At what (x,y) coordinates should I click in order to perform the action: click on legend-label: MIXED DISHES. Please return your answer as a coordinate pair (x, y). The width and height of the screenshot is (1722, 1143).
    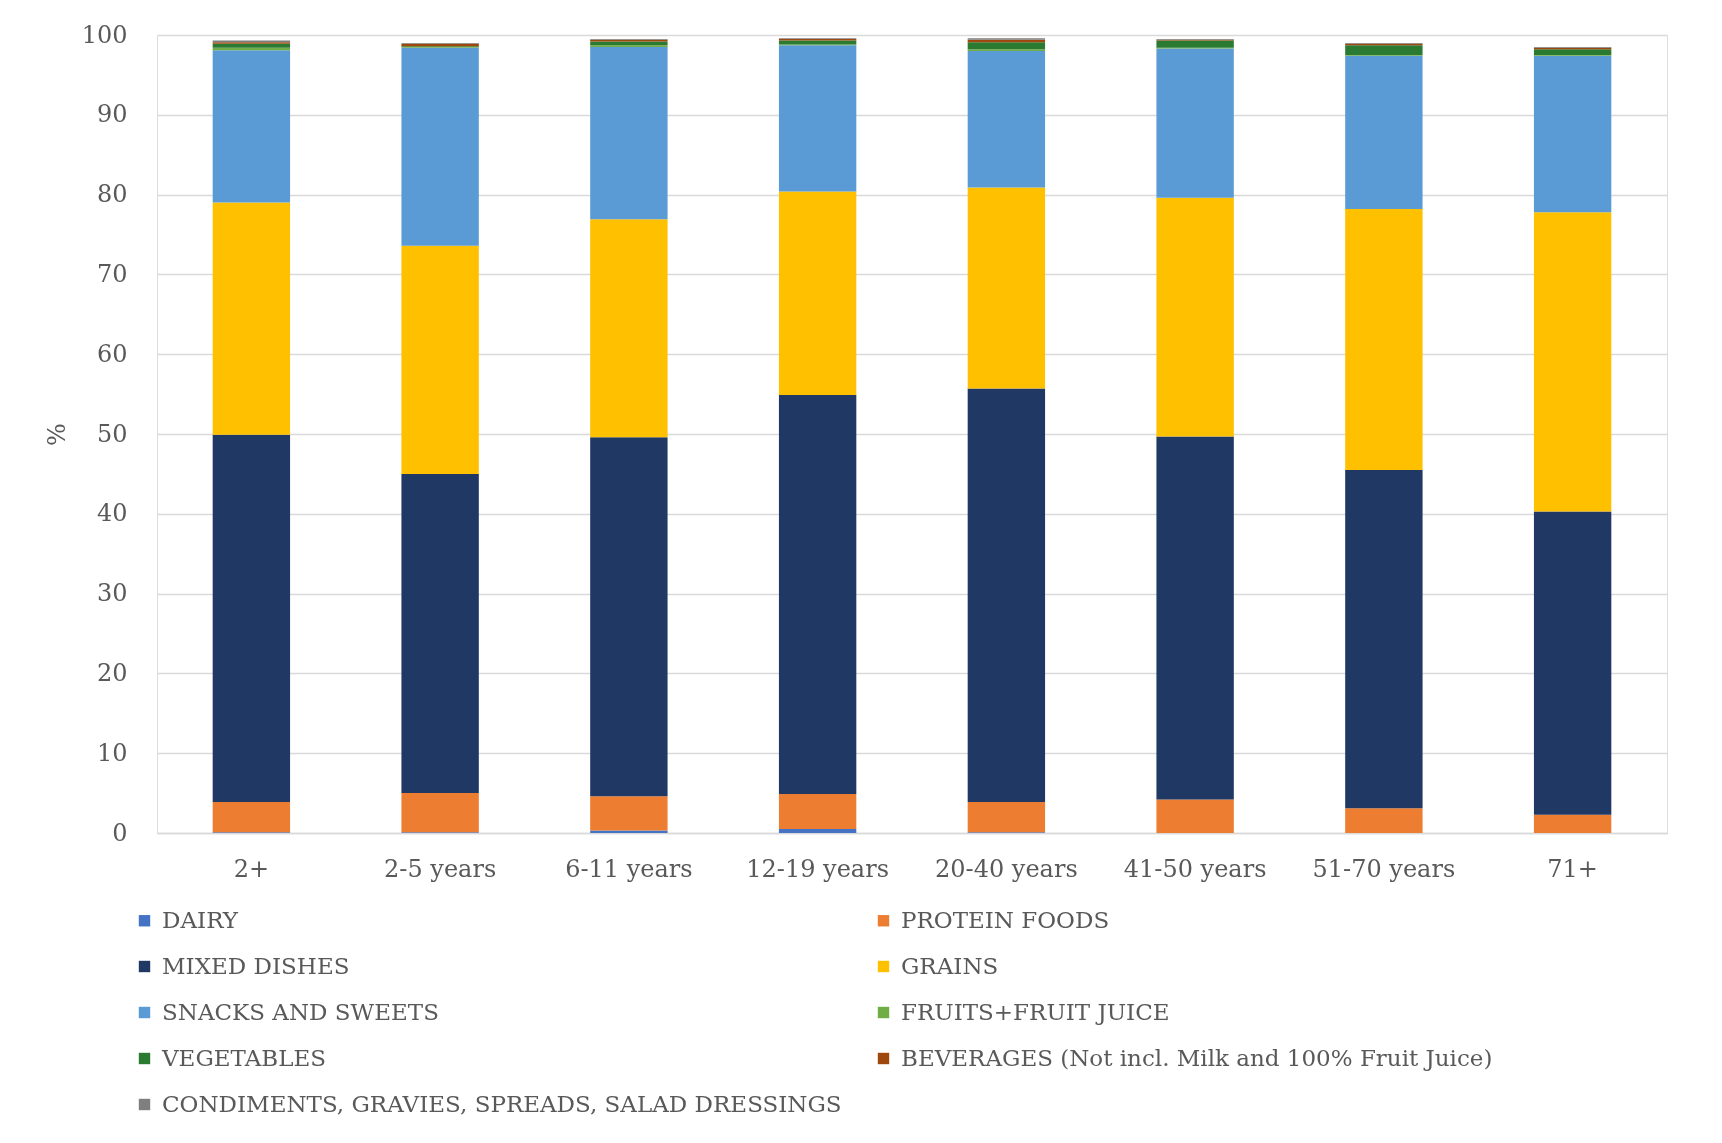
    Looking at the image, I should click on (256, 965).